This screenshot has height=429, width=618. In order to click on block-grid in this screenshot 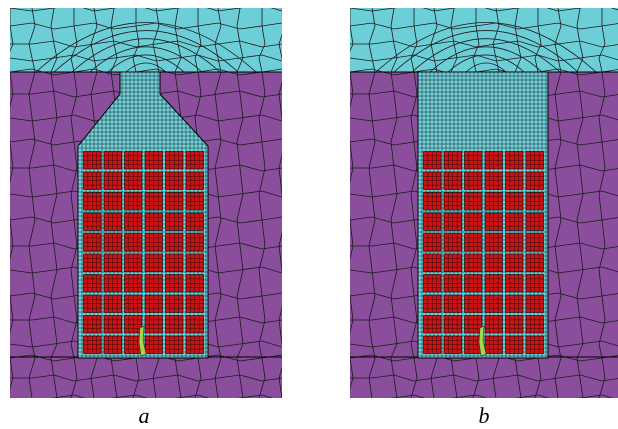, I will do `click(143, 252)`.